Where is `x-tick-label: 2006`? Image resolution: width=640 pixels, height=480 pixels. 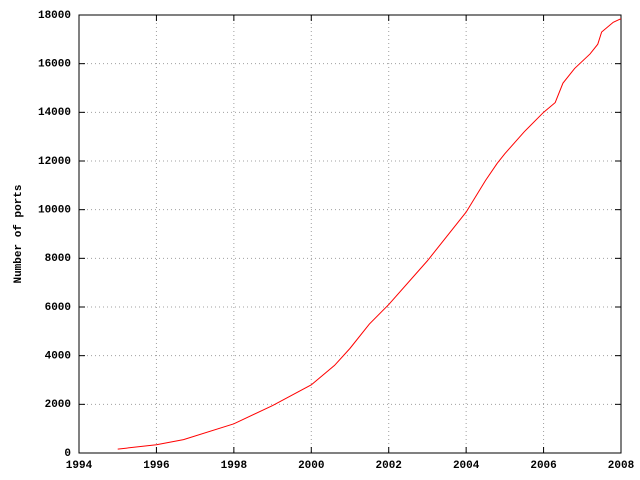
x-tick-label: 2006 is located at coordinates (543, 466).